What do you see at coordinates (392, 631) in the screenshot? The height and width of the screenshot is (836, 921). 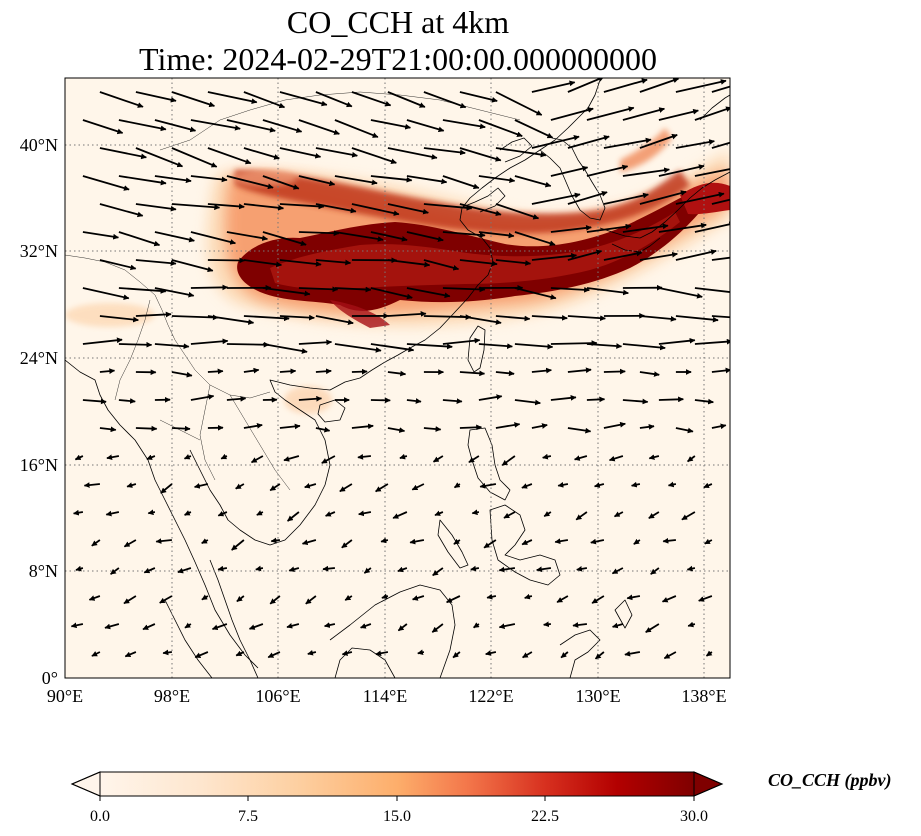 I see `coast-borneo` at bounding box center [392, 631].